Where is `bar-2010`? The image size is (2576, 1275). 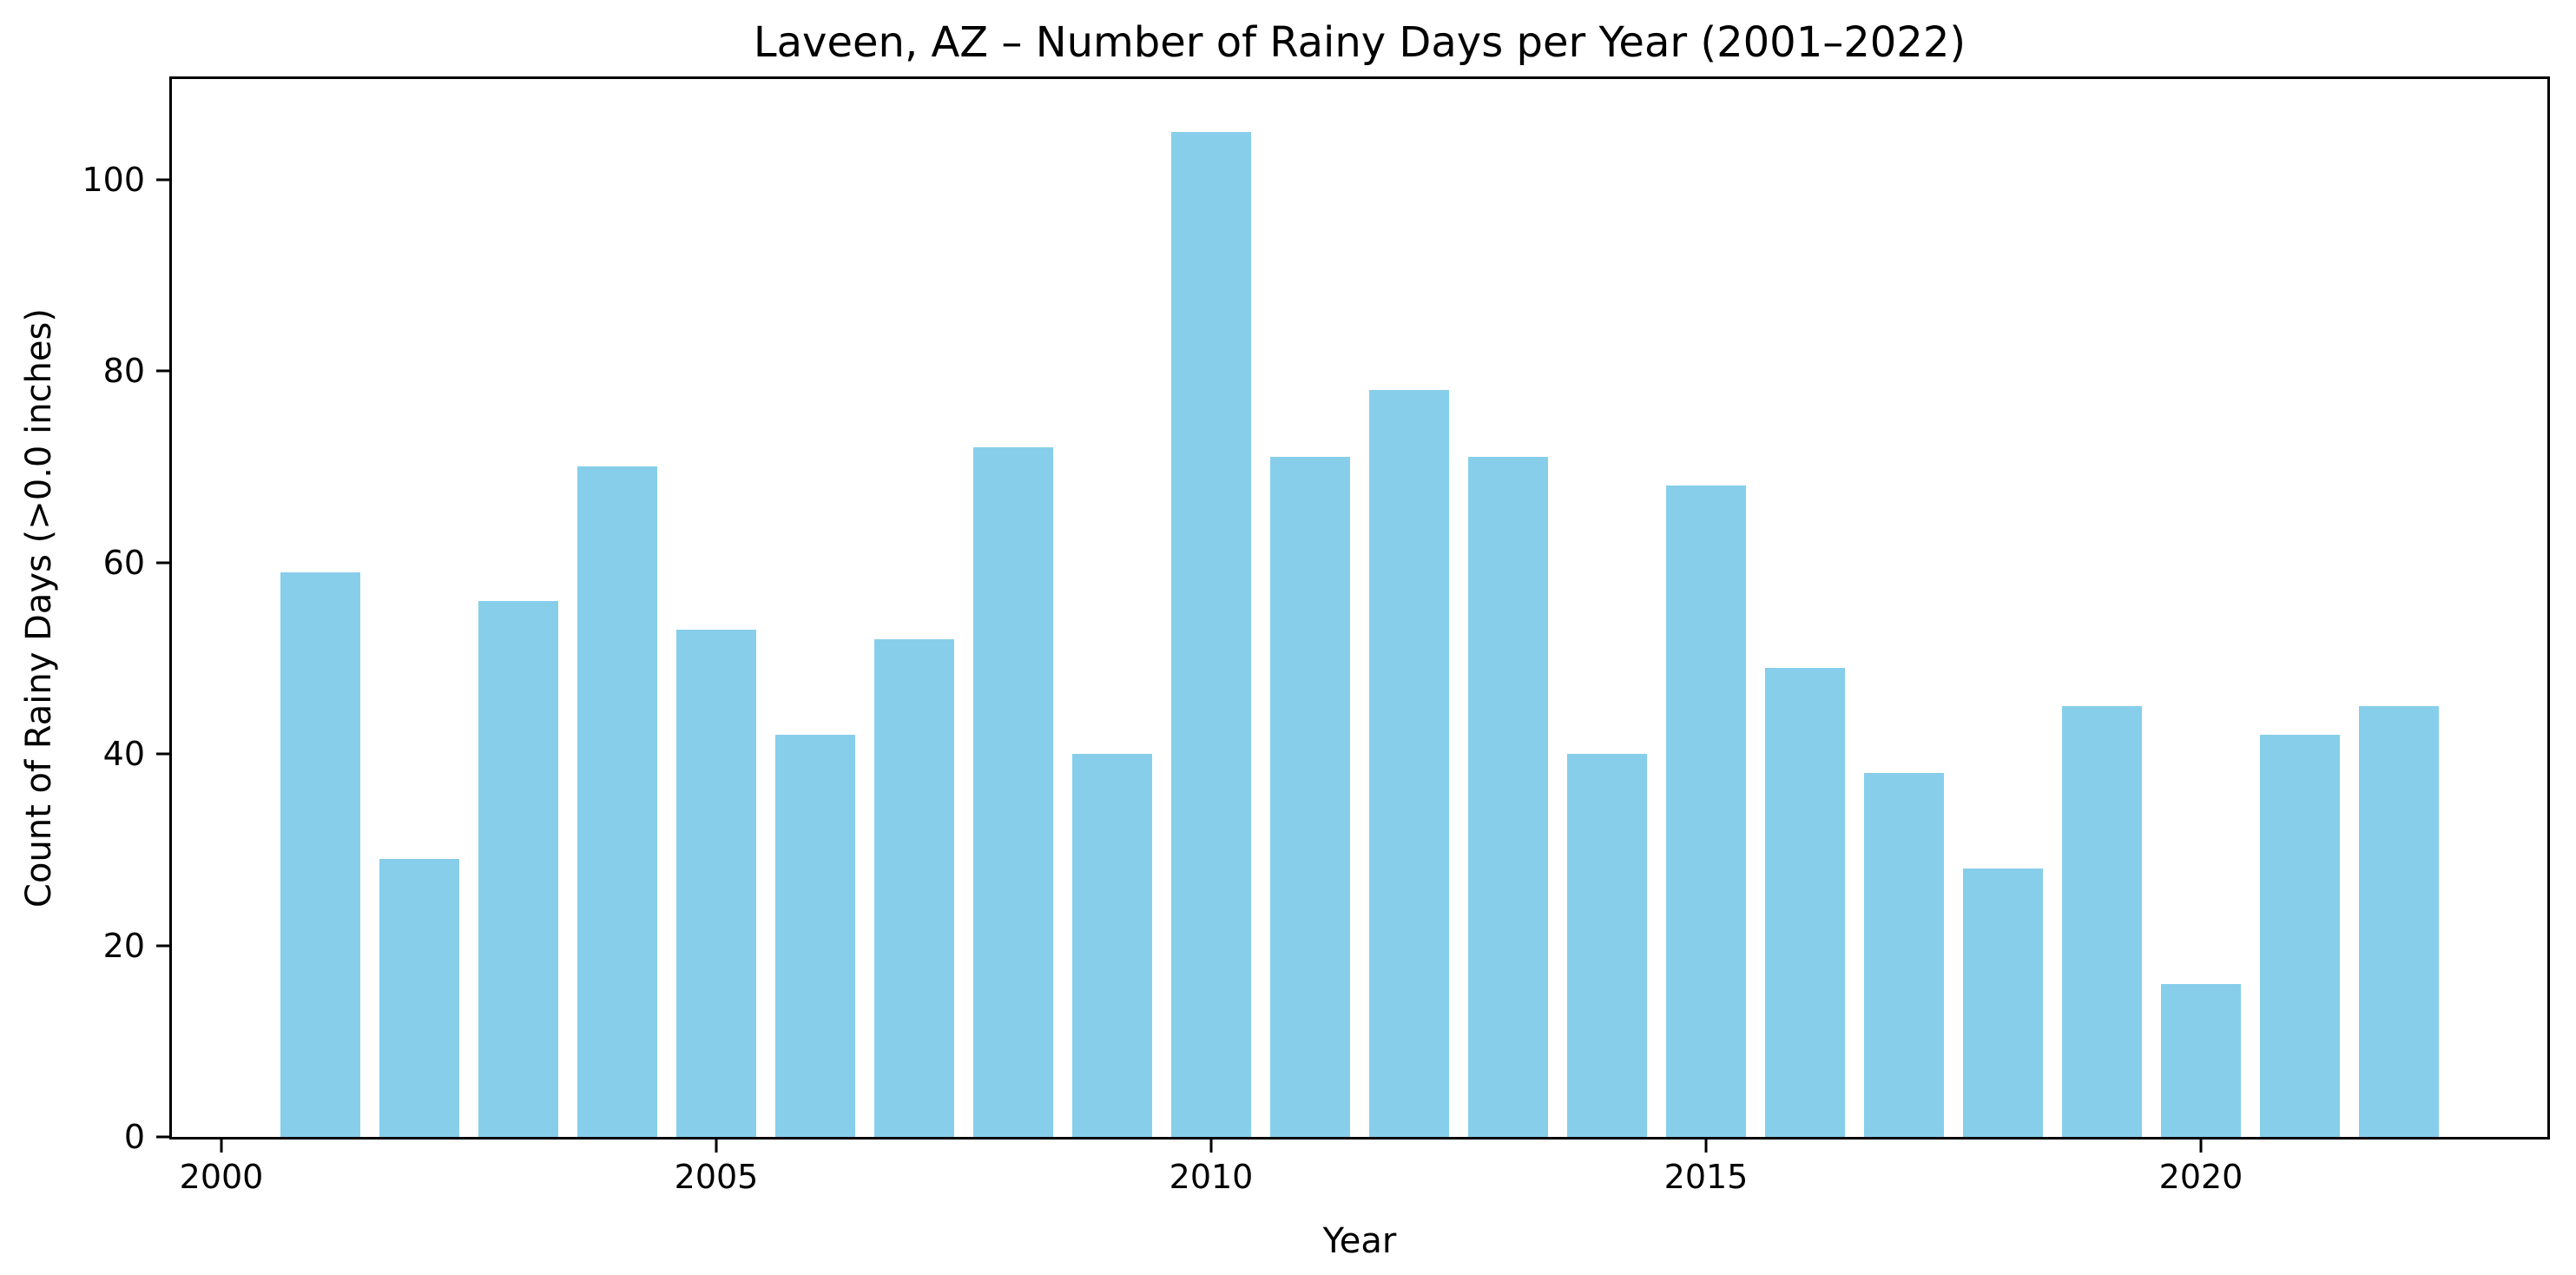
bar-2010 is located at coordinates (1211, 634).